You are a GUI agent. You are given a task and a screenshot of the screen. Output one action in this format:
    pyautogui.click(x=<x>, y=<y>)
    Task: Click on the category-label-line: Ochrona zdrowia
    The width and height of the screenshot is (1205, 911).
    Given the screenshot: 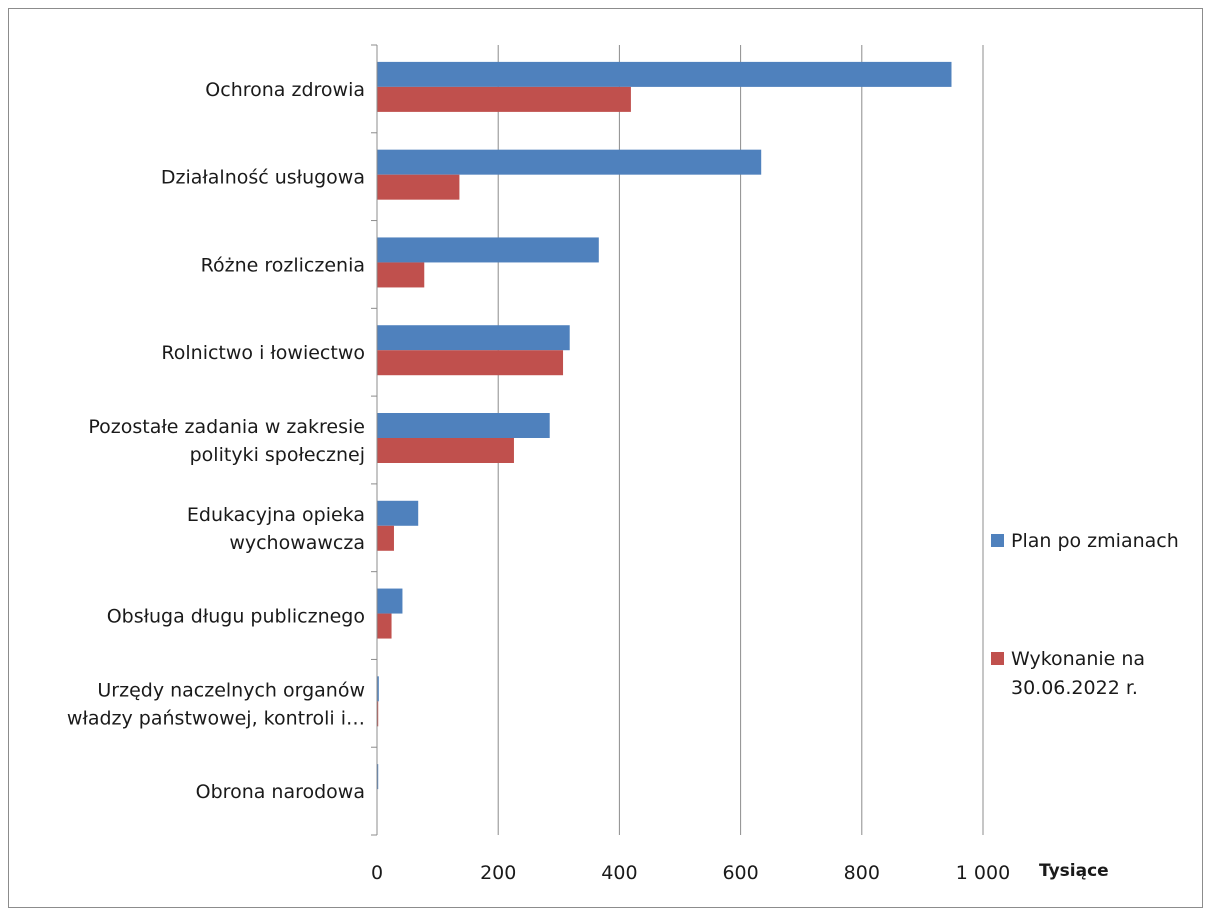 What is the action you would take?
    pyautogui.click(x=285, y=90)
    